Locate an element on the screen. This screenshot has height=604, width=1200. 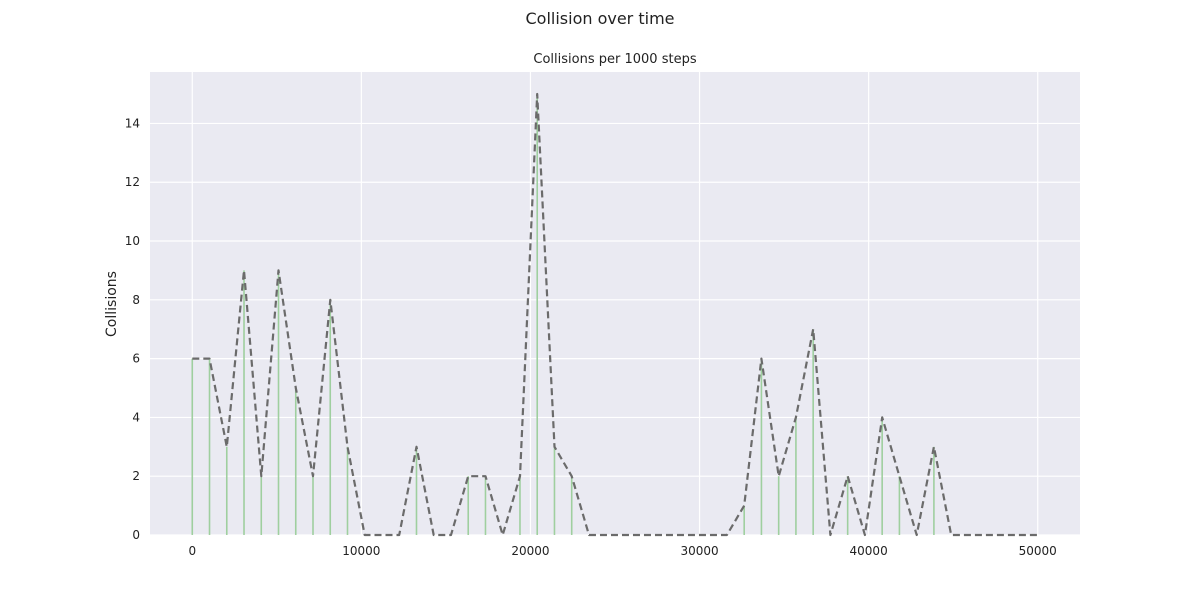
y-tick-label: 4 is located at coordinates (136, 417).